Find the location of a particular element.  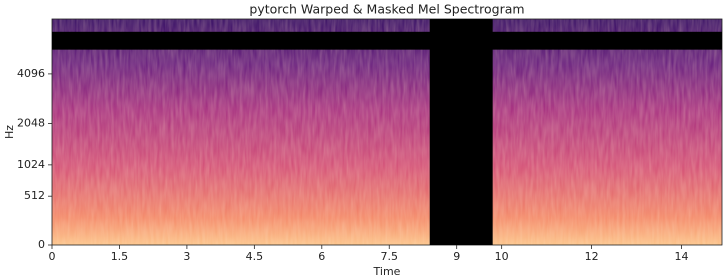

y-tick-label: 512 is located at coordinates (34, 195).